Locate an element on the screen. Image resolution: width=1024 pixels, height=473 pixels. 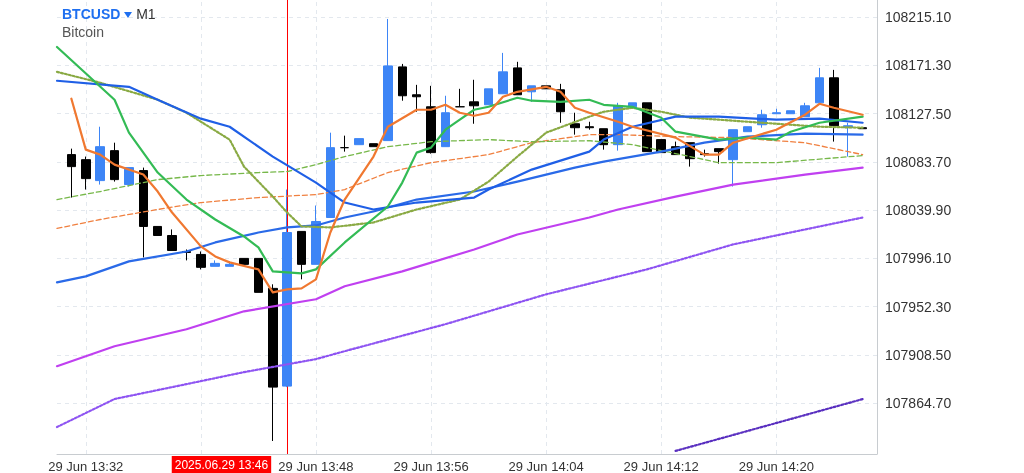
x-tick-label: 29 Jun 13:56 is located at coordinates (431, 466).